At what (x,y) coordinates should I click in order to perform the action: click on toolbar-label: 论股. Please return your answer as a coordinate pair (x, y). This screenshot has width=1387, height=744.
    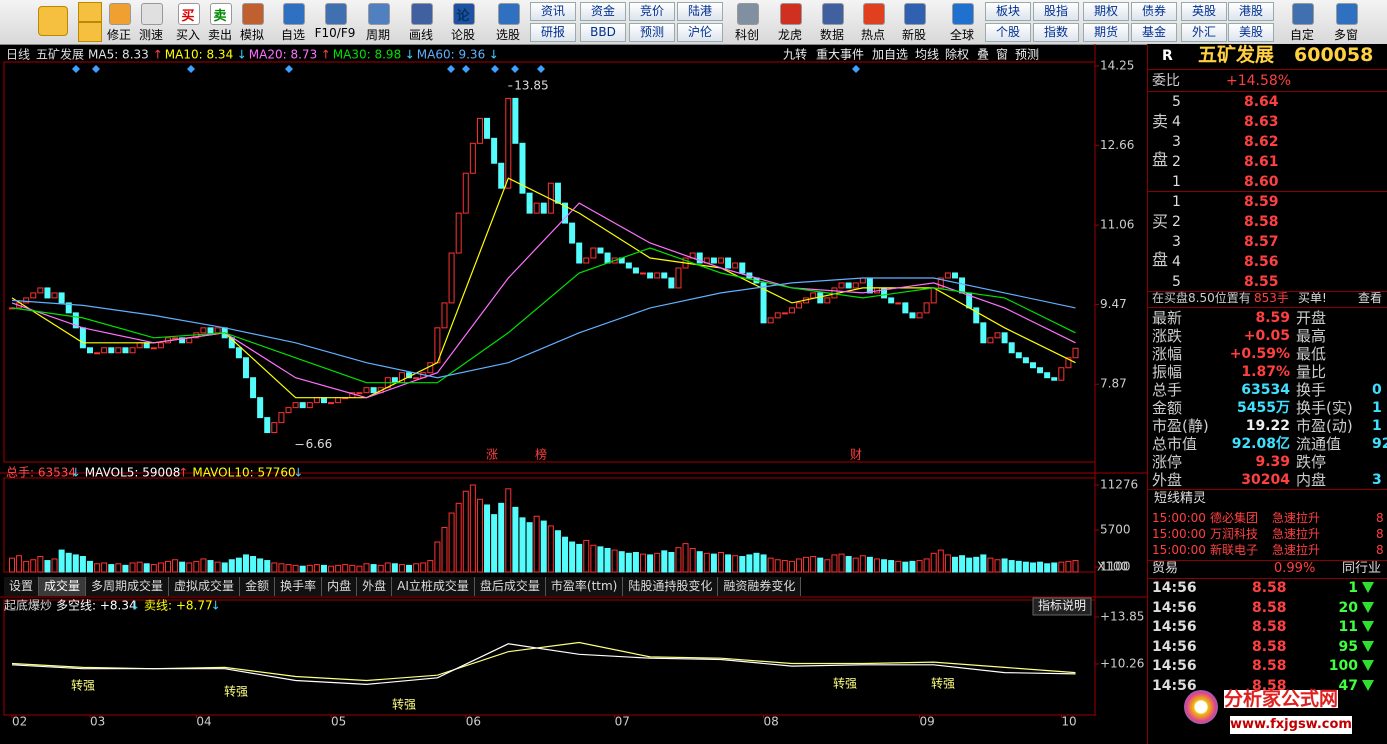
    Looking at the image, I should click on (463, 35).